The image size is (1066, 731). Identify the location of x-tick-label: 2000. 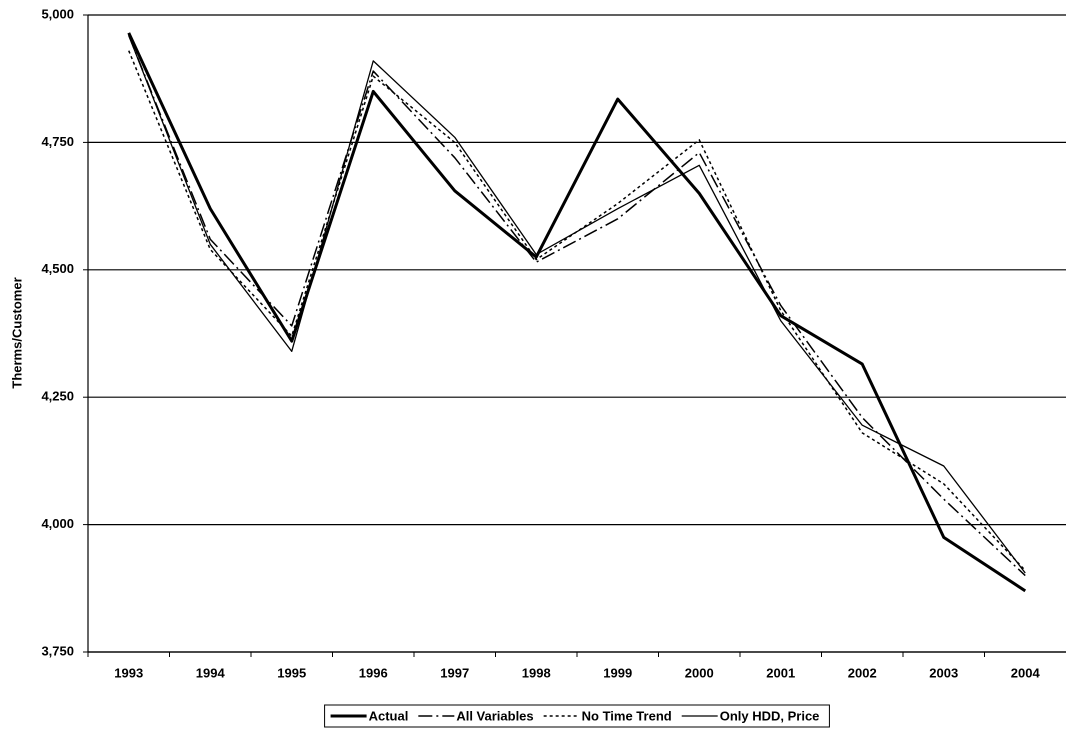
(699, 672).